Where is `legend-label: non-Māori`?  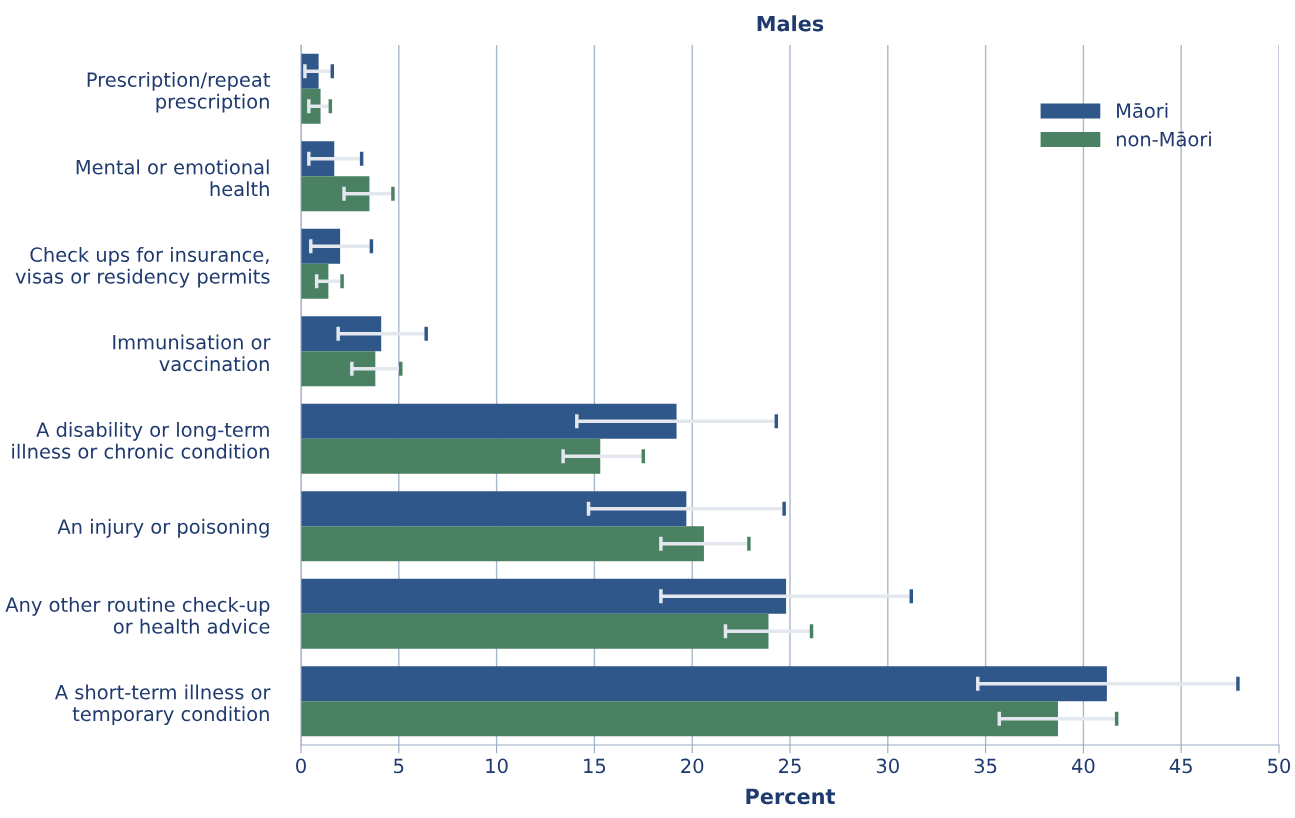 legend-label: non-Māori is located at coordinates (1163, 139).